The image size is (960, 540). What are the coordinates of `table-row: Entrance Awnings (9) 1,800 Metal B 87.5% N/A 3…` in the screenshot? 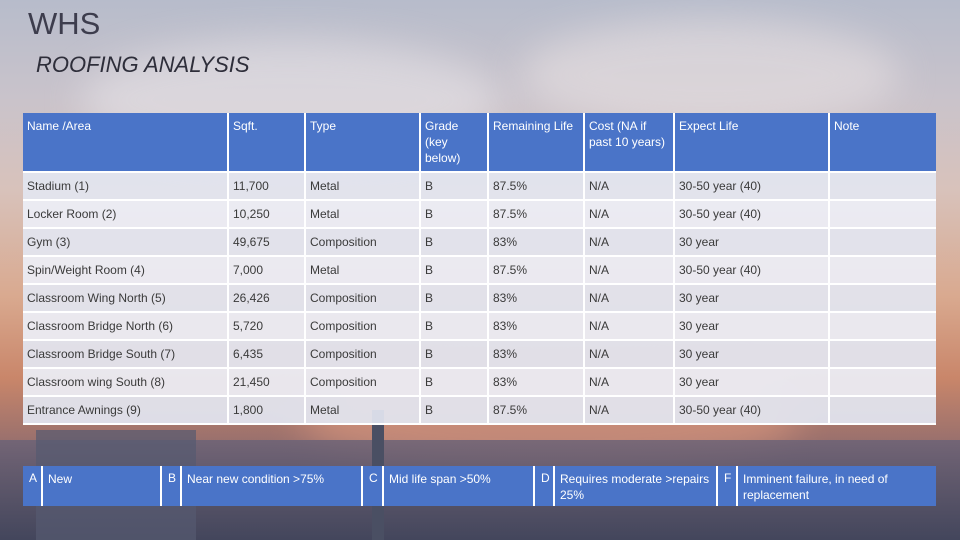 It's located at (479, 411).